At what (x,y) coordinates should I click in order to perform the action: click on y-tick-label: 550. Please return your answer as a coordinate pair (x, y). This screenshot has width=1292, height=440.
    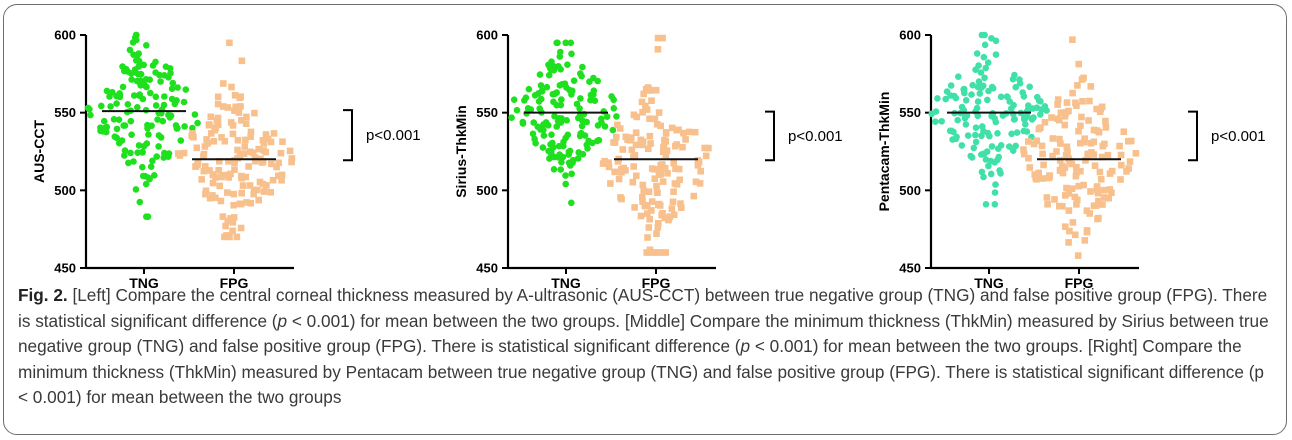
    Looking at the image, I should click on (65, 112).